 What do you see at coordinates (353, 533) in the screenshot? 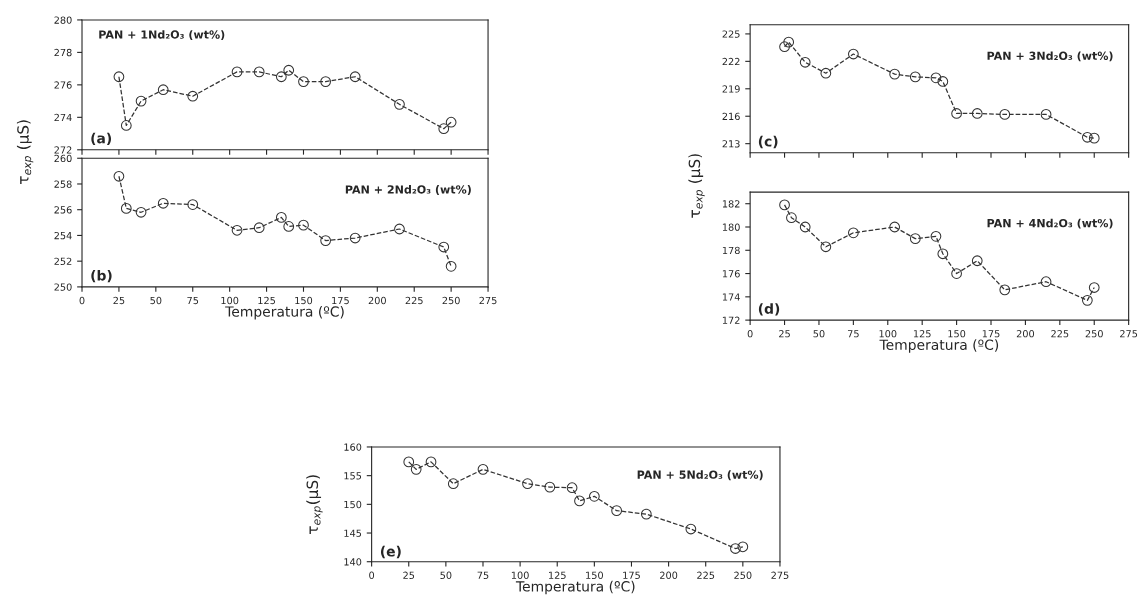
I see `y-tick-label: 145` at bounding box center [353, 533].